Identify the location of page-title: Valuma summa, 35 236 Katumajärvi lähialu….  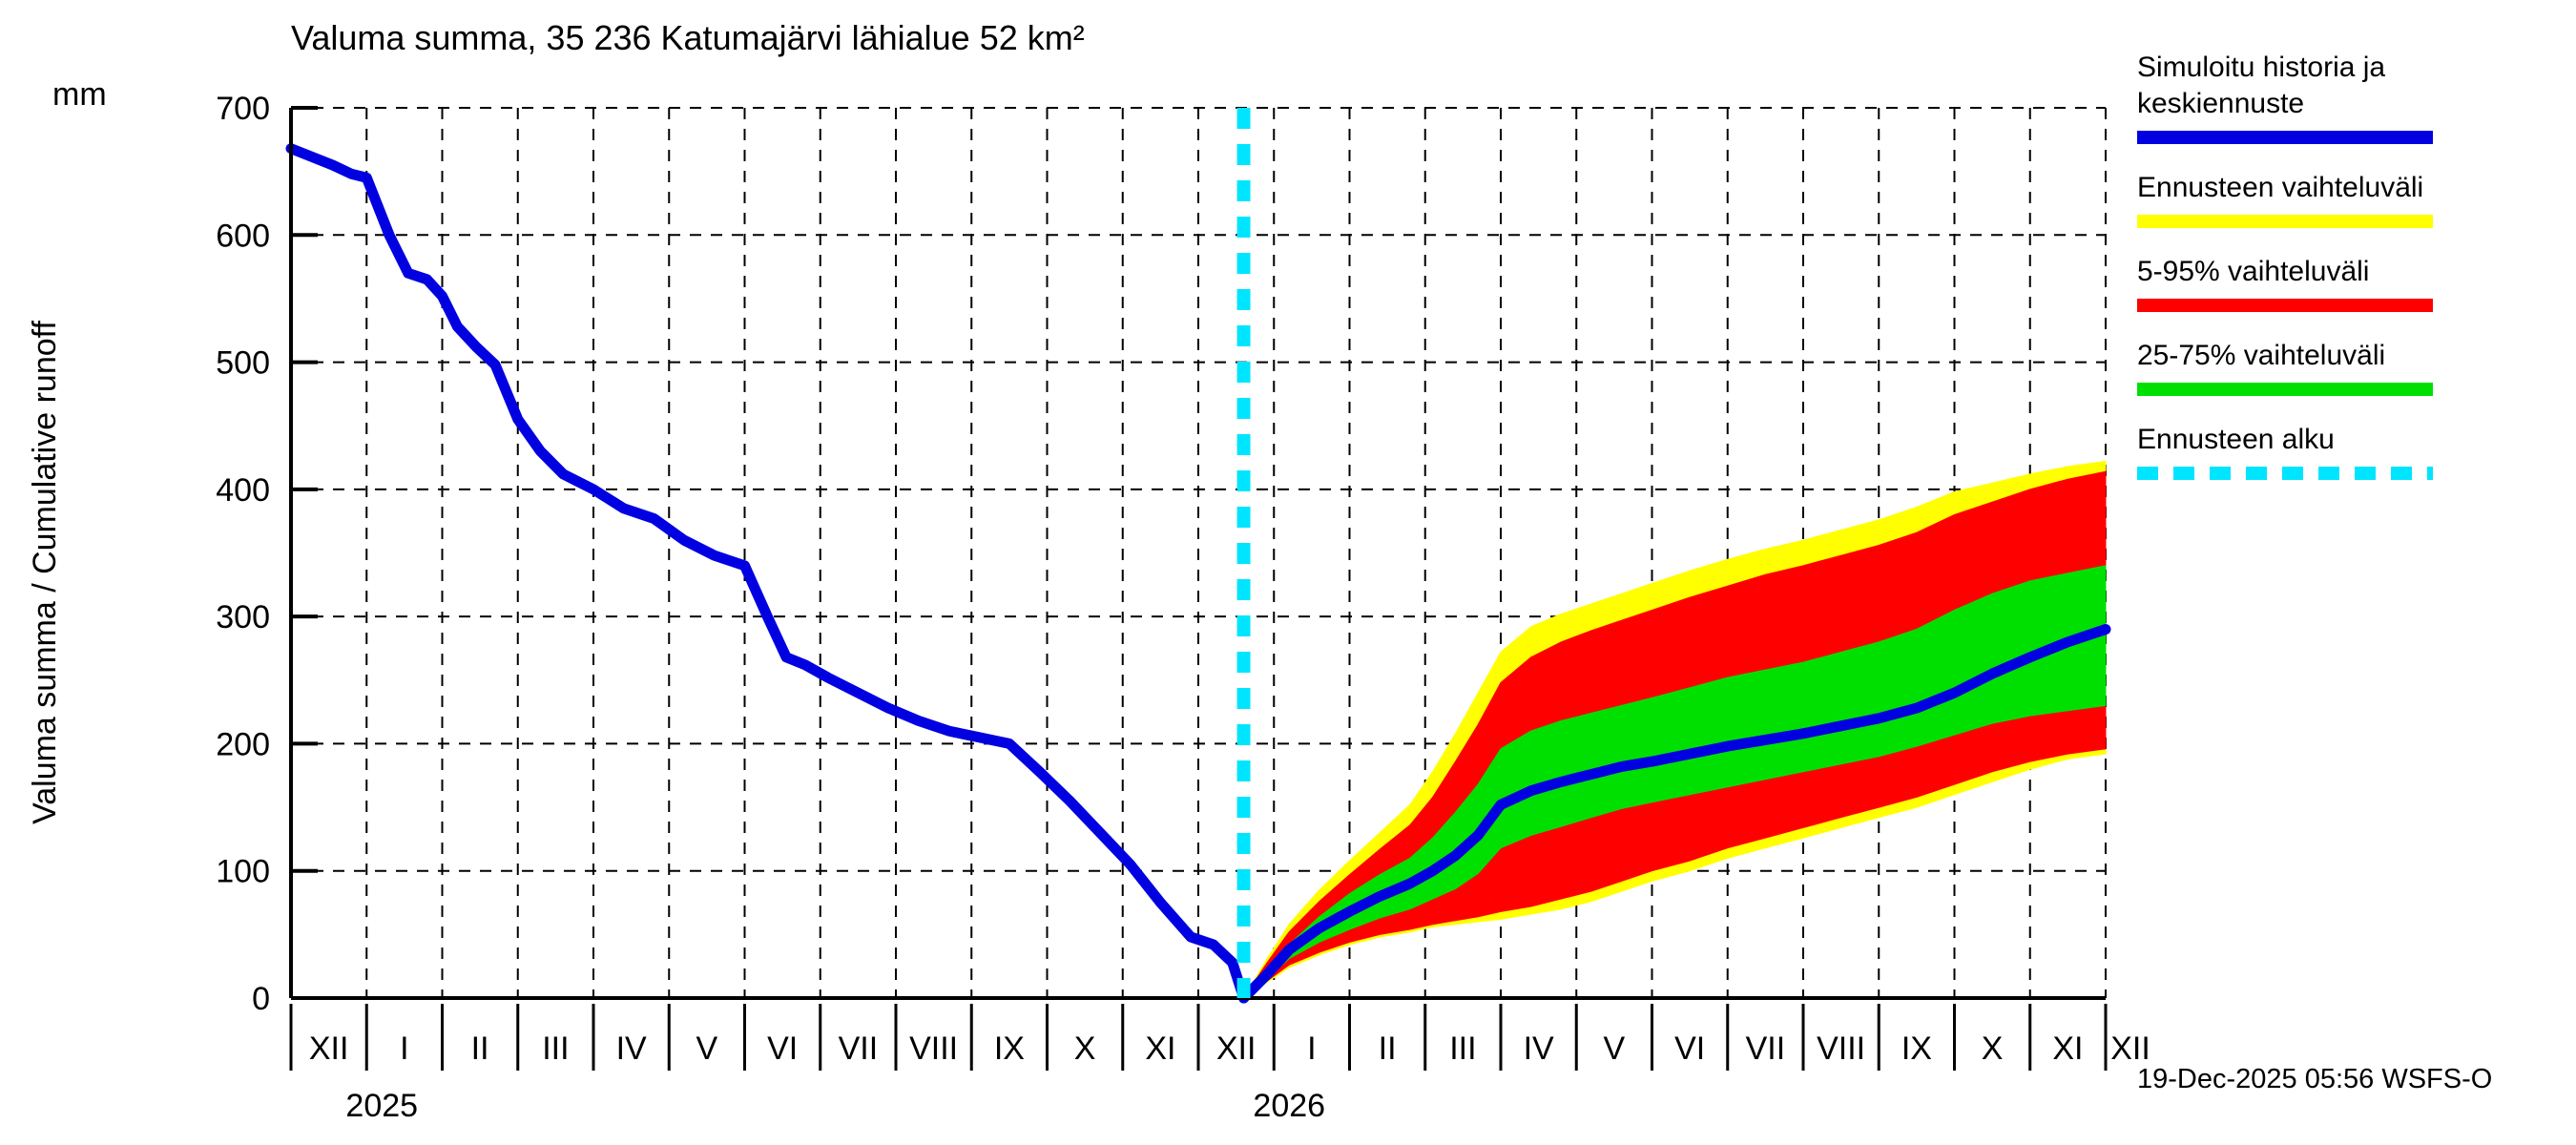
(688, 38).